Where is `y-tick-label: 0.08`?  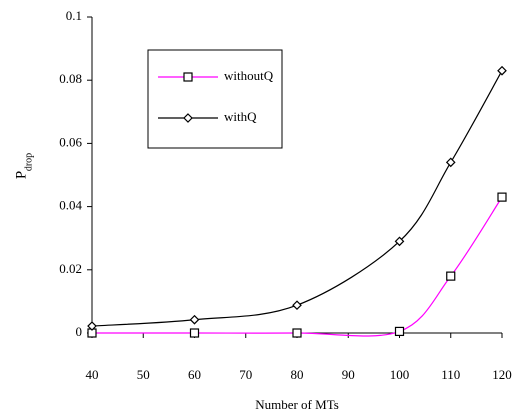
y-tick-label: 0.08 is located at coordinates (70, 78).